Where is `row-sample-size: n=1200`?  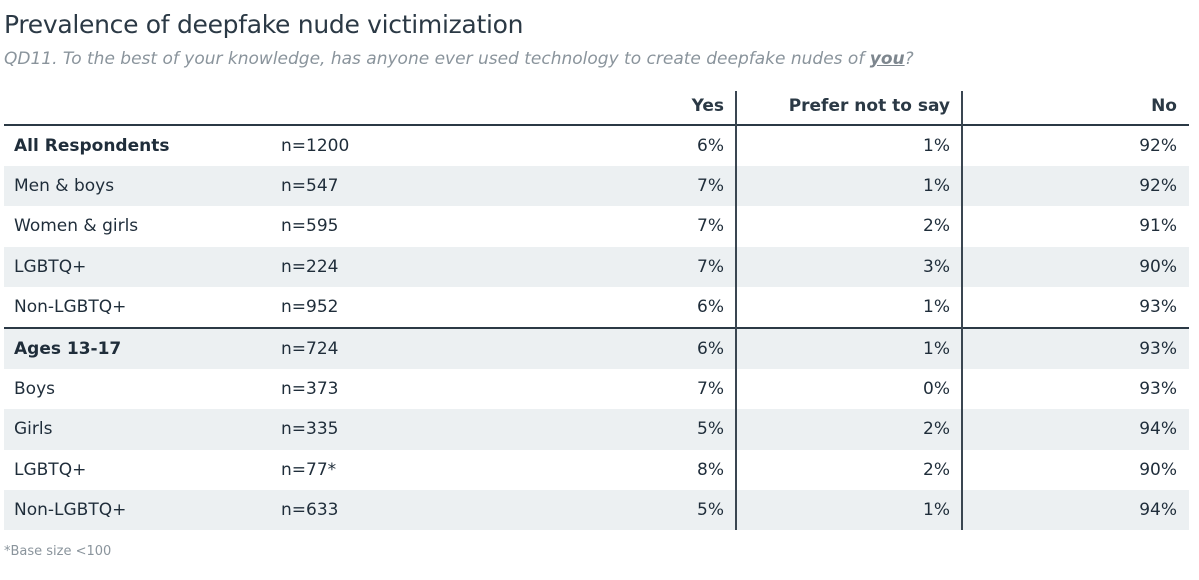 row-sample-size: n=1200 is located at coordinates (315, 146).